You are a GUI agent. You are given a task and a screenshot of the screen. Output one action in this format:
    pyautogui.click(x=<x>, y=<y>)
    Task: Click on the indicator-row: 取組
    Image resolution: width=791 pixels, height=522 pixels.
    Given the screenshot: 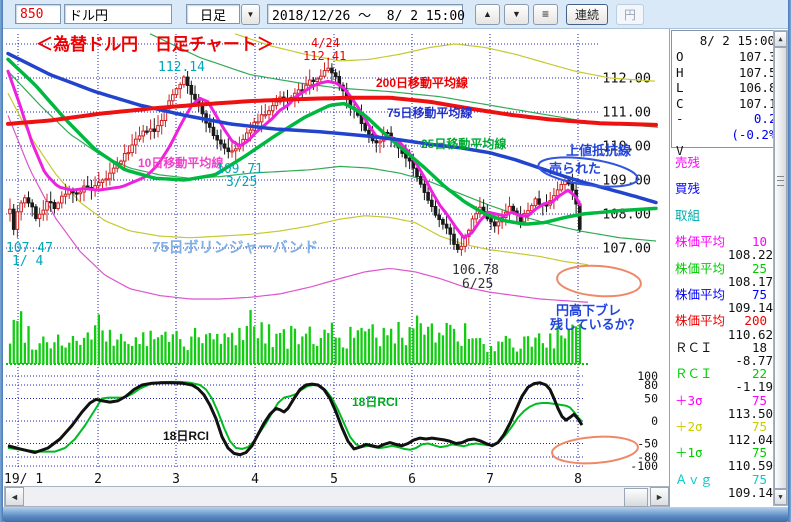 What is the action you would take?
    pyautogui.click(x=688, y=215)
    